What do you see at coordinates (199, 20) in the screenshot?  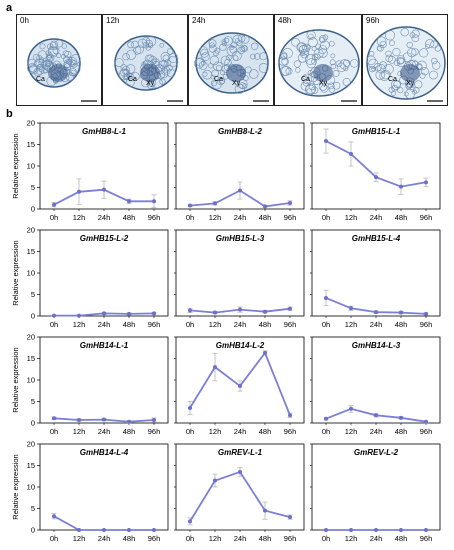 I see `timepoint-label: 24h` at bounding box center [199, 20].